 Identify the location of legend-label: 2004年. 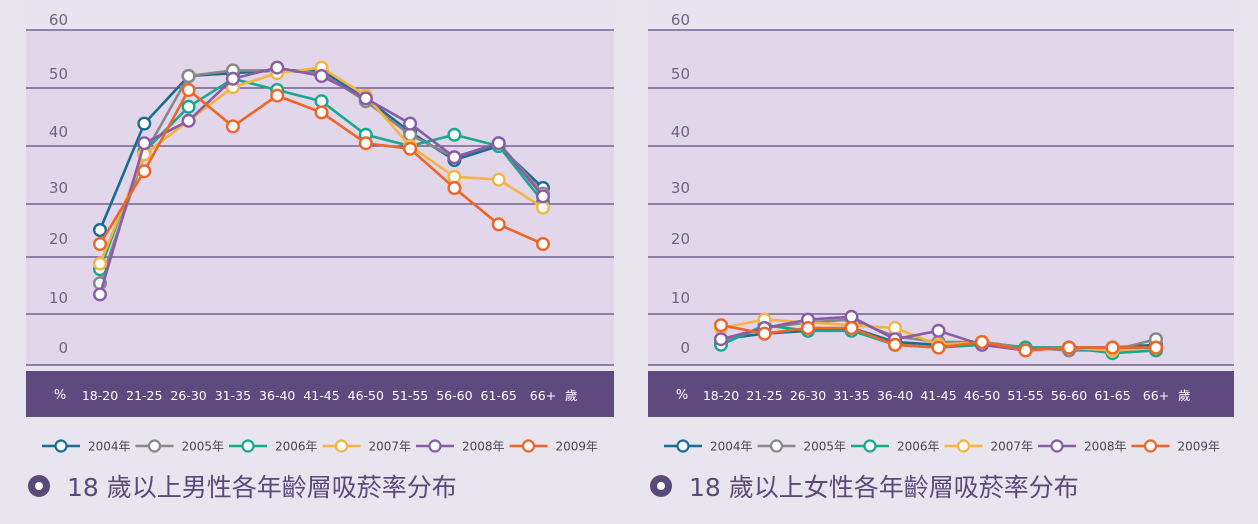
(731, 447).